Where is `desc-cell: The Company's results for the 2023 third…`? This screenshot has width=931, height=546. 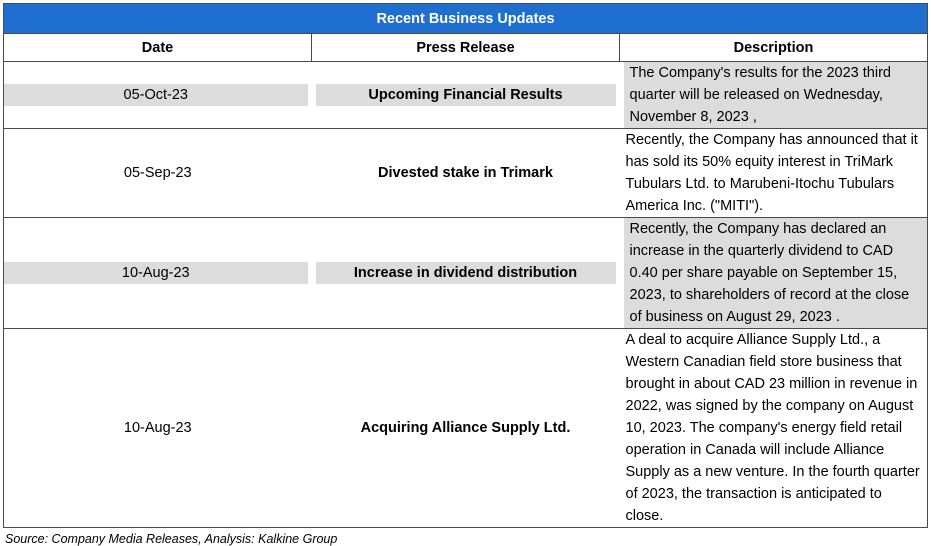
desc-cell: The Company's results for the 2023 third… is located at coordinates (773, 95).